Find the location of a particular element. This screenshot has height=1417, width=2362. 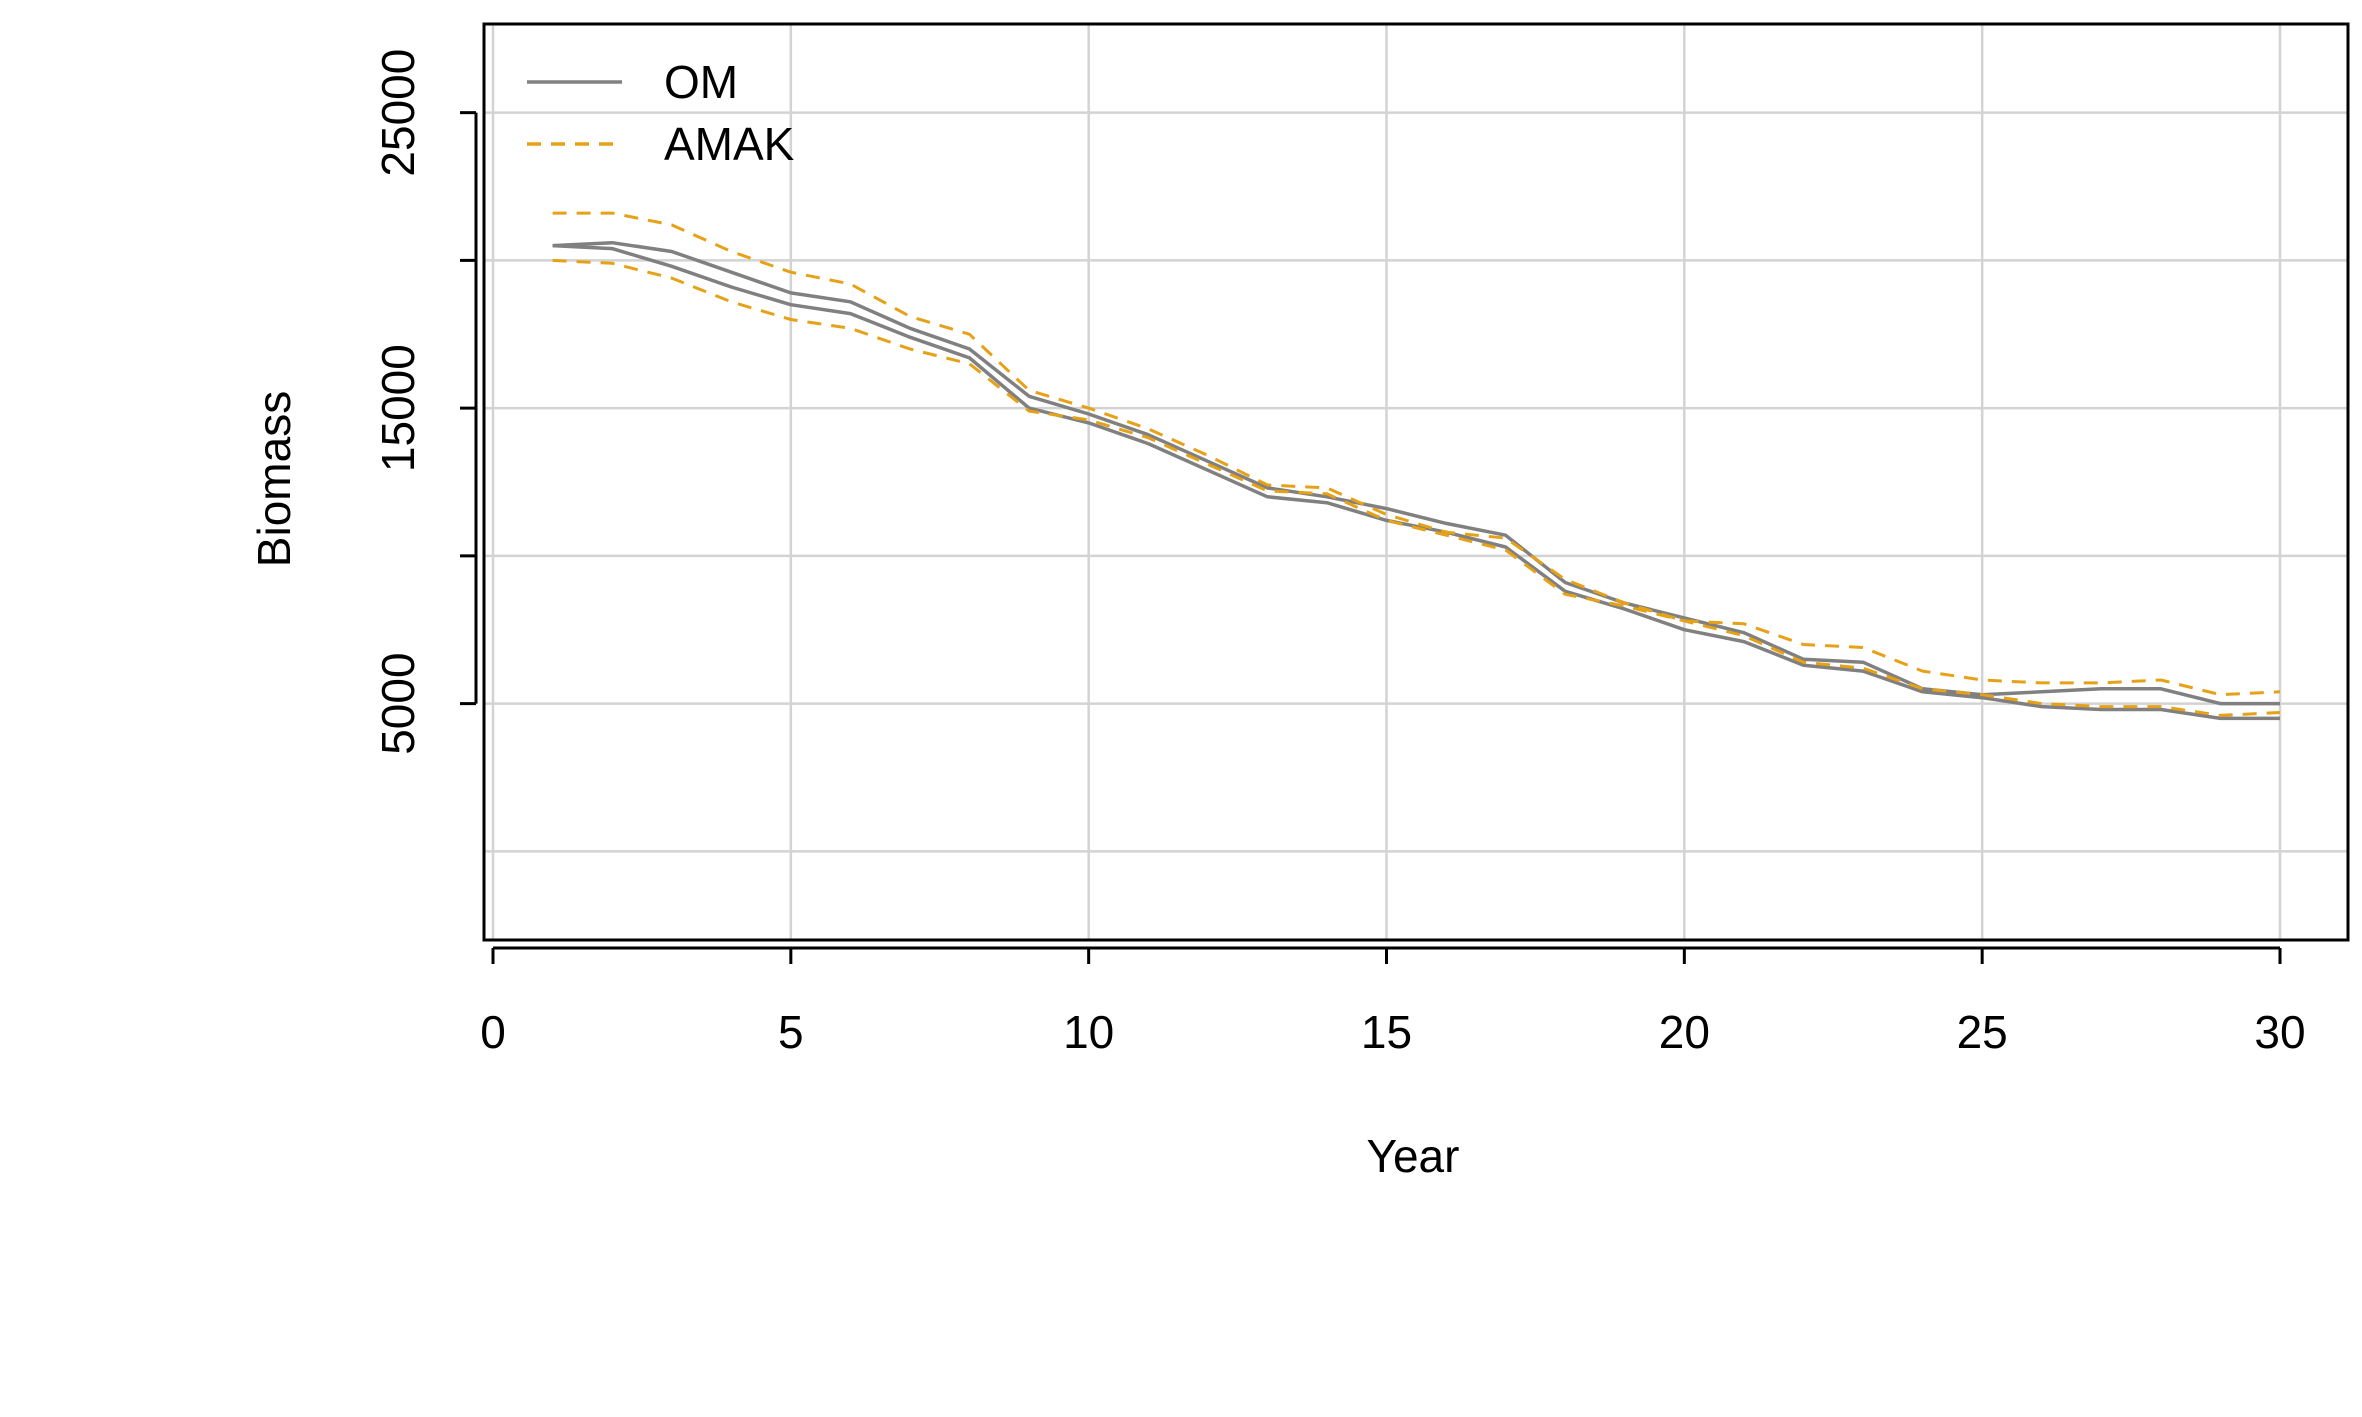

x-axis-title: Year is located at coordinates (1413, 1156).